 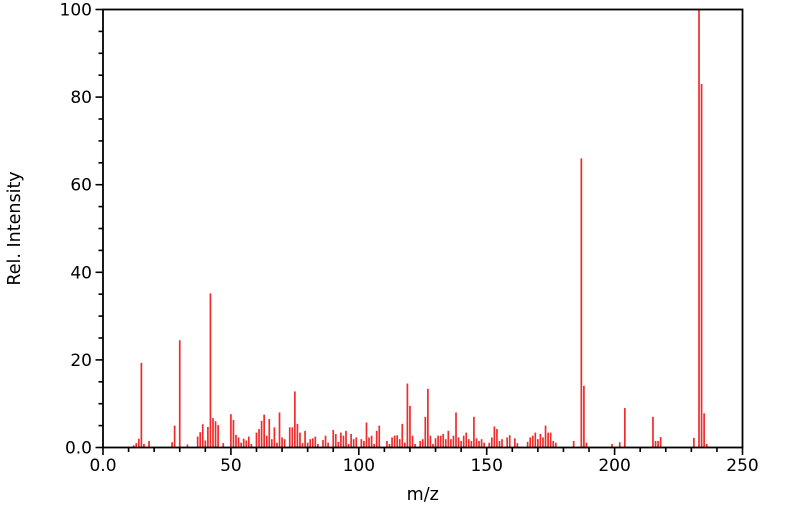 What do you see at coordinates (81, 186) in the screenshot?
I see `y-tick-label: 60` at bounding box center [81, 186].